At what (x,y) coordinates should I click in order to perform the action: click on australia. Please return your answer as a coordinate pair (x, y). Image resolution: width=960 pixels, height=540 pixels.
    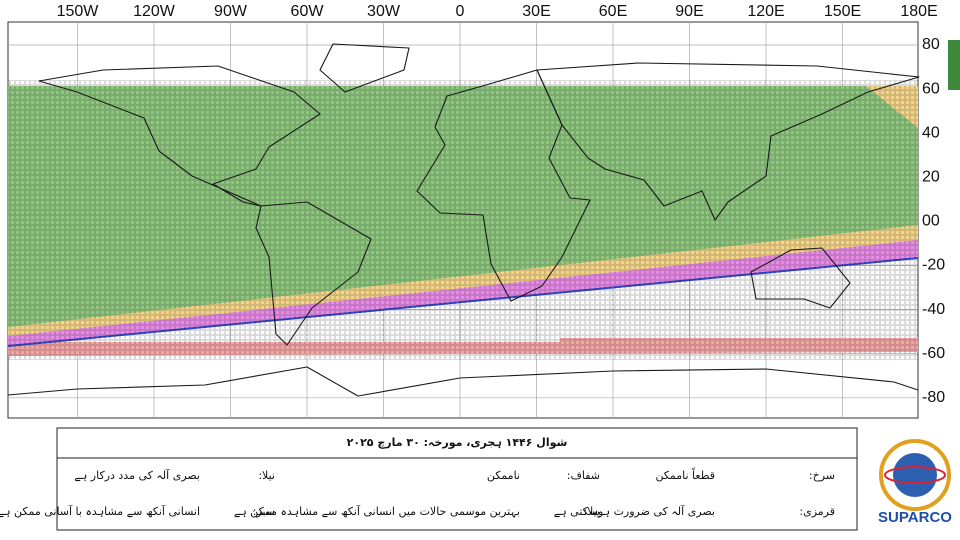
    Looking at the image, I should click on (800, 278).